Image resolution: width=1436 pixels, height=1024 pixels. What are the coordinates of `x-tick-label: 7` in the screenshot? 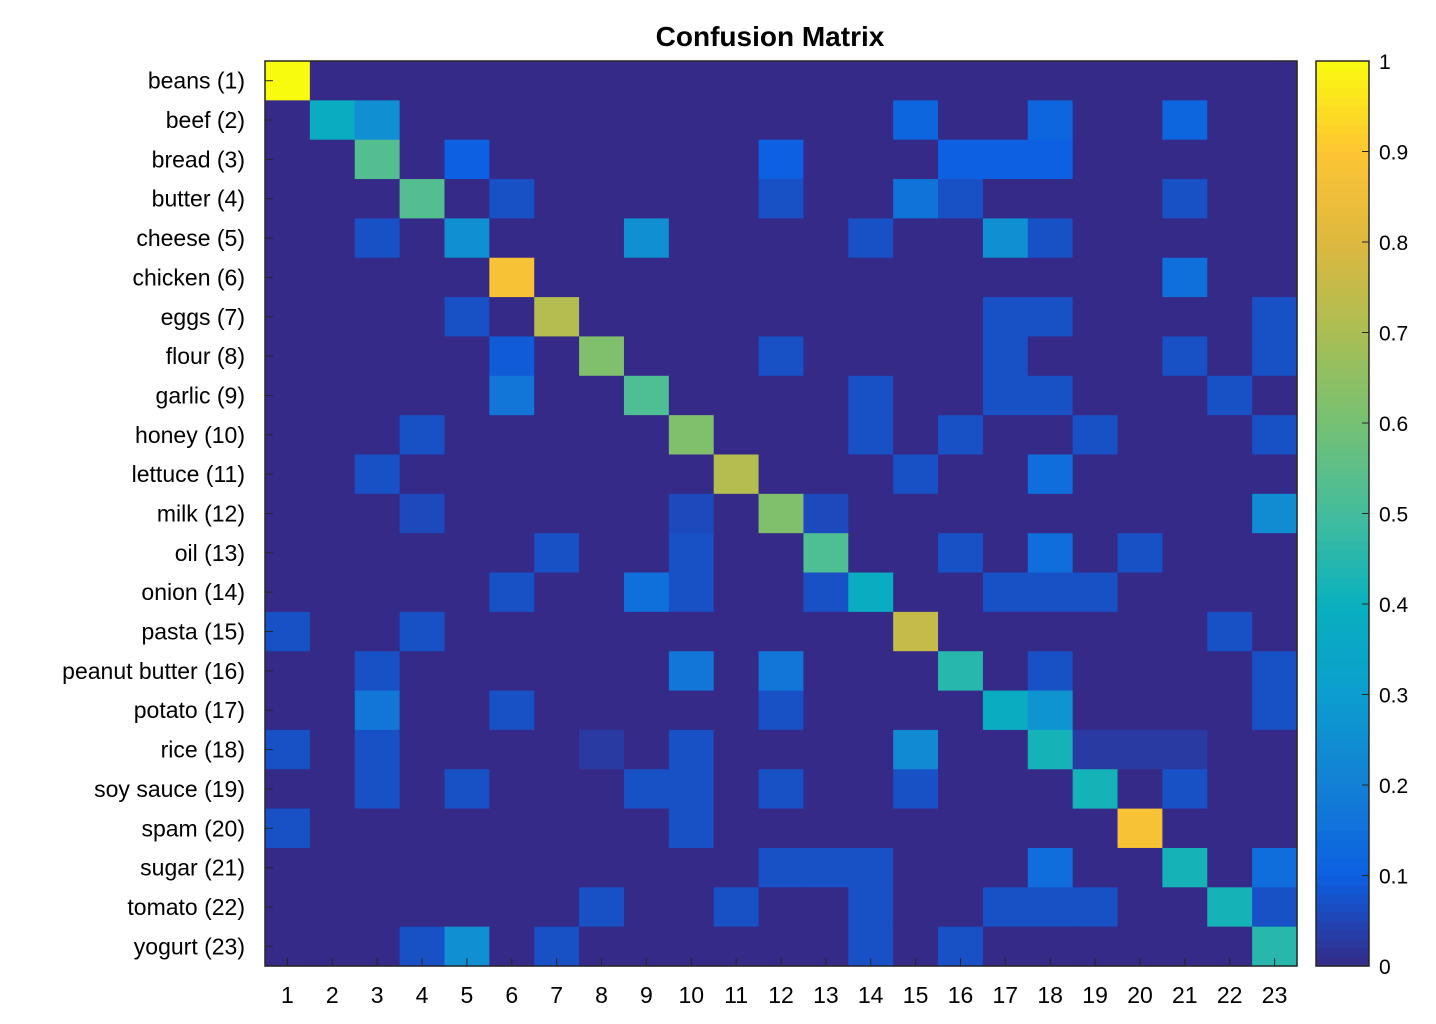 It's located at (556, 995).